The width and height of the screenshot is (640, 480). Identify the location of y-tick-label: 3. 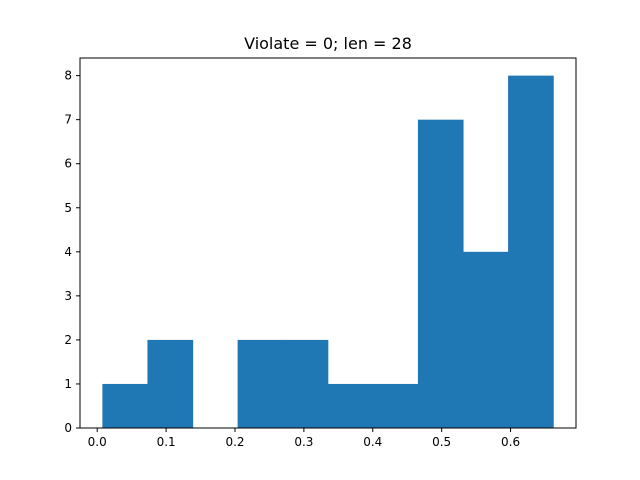
(68, 296).